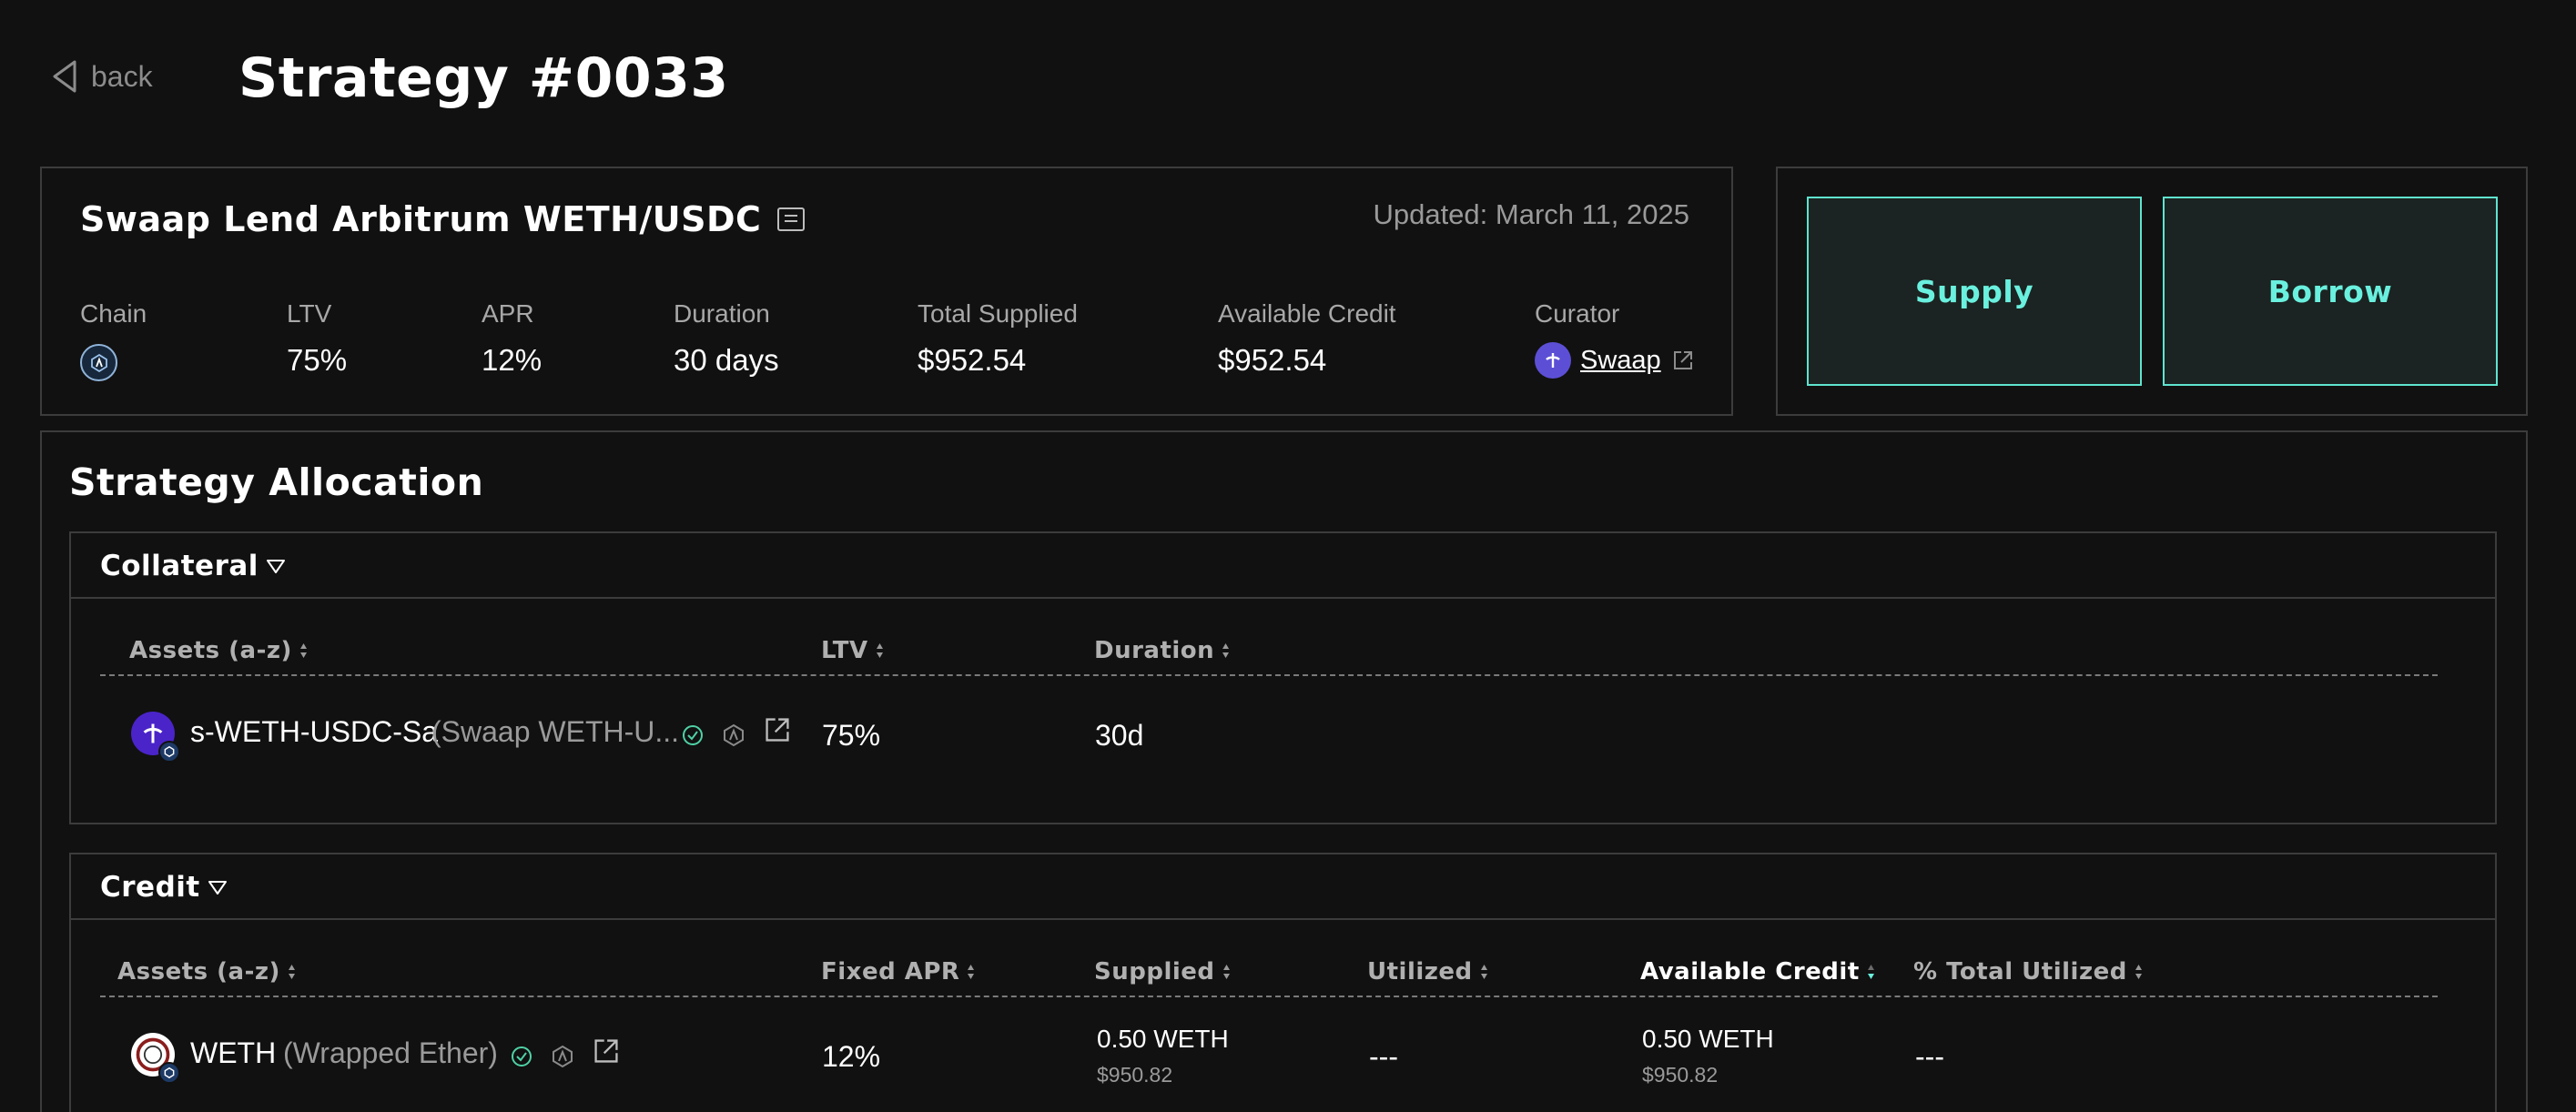  What do you see at coordinates (1383, 1056) in the screenshot?
I see `credit-utilized: ---` at bounding box center [1383, 1056].